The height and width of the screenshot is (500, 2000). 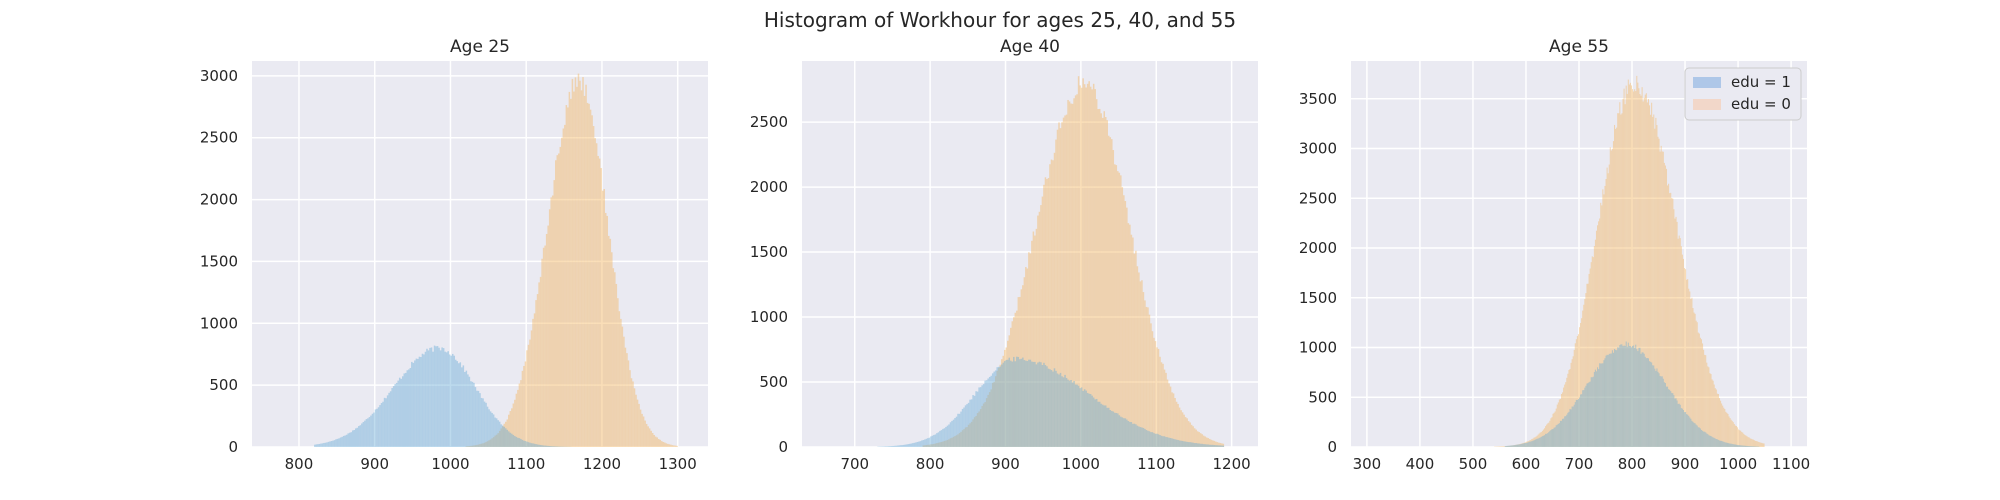 I want to click on panel-title: Age 40, so click(x=1030, y=47).